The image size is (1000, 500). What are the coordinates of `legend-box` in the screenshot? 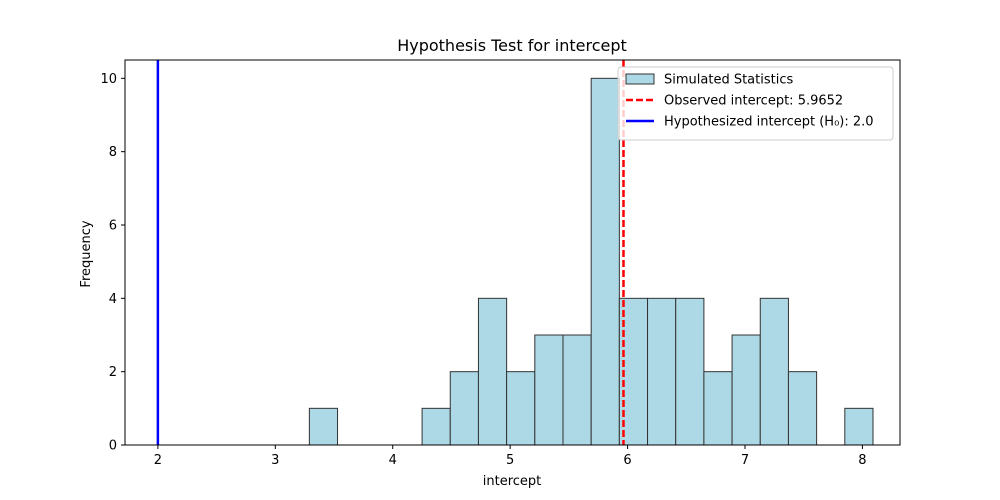 It's located at (755, 103).